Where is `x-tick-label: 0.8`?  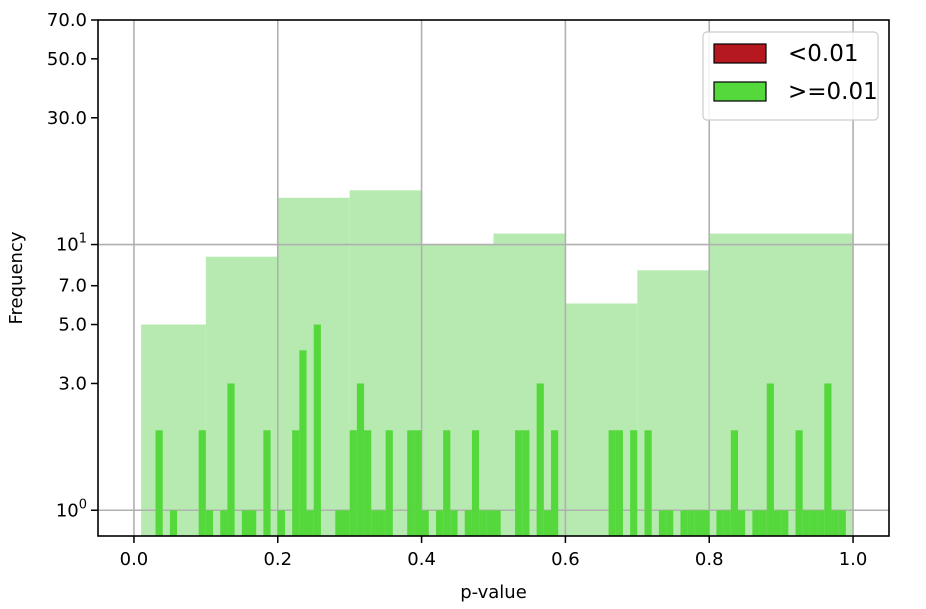 x-tick-label: 0.8 is located at coordinates (709, 559).